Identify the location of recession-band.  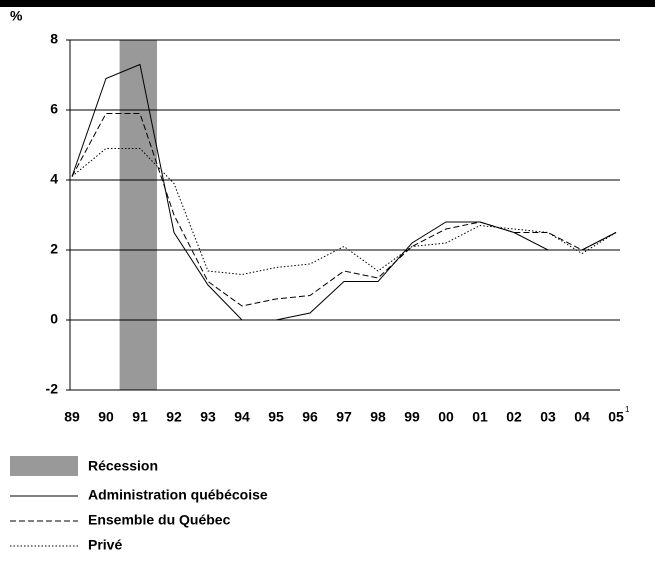
(138, 215).